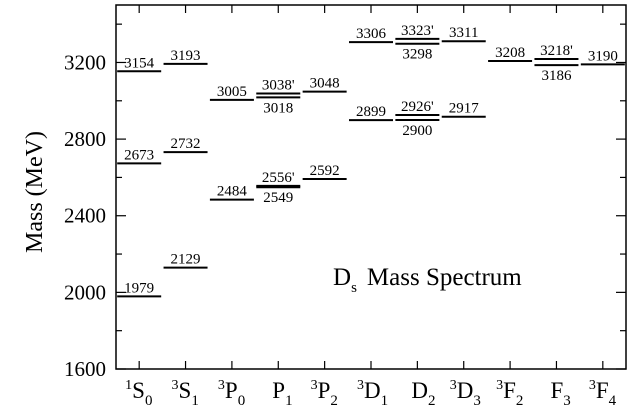 The height and width of the screenshot is (416, 629). I want to click on y-tick-label: 2800, so click(85, 139).